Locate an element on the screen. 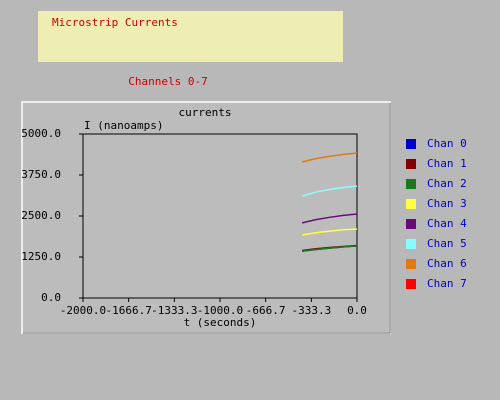 The height and width of the screenshot is (400, 500). legend-label: Chan 6 is located at coordinates (447, 263).